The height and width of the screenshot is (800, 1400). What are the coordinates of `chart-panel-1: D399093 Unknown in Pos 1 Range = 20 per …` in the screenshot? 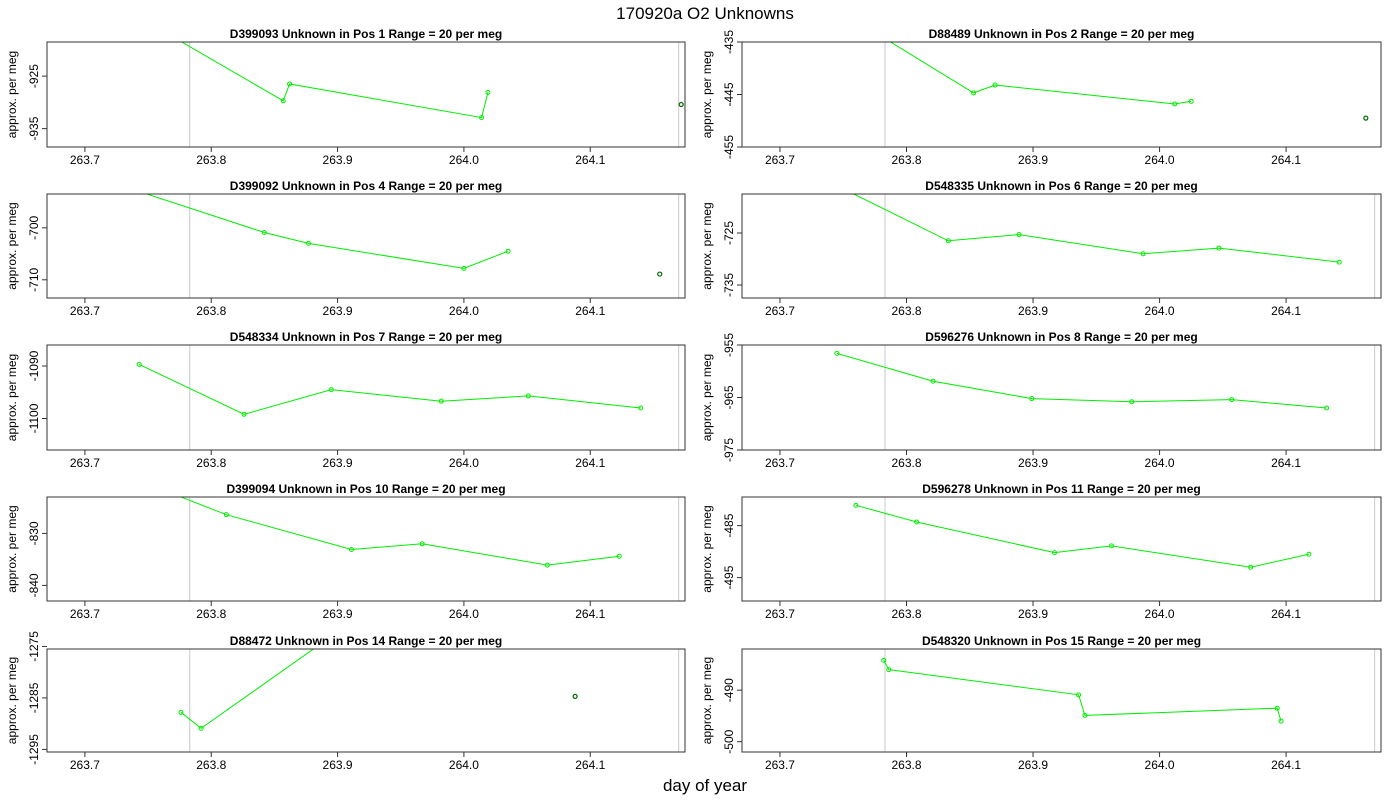 It's located at (345, 97).